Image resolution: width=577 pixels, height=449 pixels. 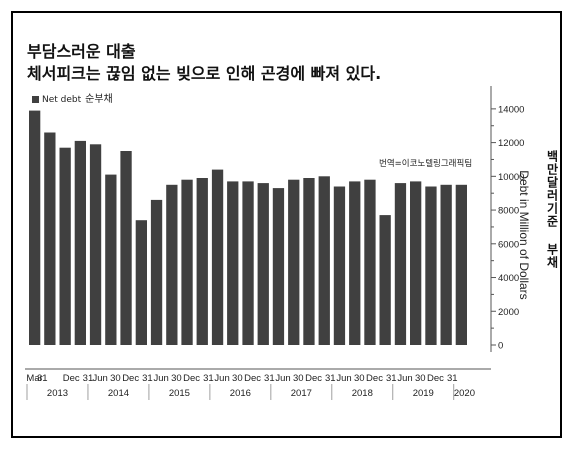 I want to click on x-tick-label-5: 30, so click(x=115, y=378).